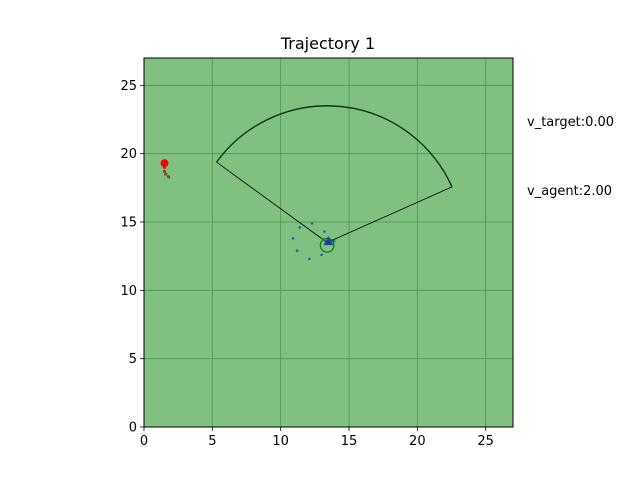  What do you see at coordinates (570, 122) in the screenshot?
I see `v-target-label: v_target:0.00` at bounding box center [570, 122].